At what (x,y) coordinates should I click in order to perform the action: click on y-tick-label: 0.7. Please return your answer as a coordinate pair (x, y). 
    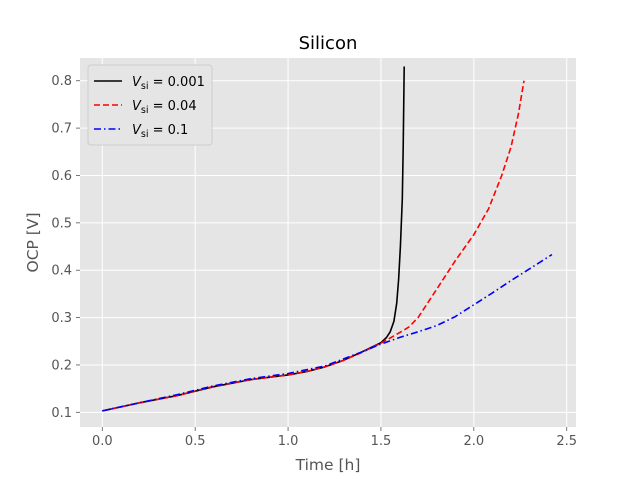
    Looking at the image, I should click on (61, 129).